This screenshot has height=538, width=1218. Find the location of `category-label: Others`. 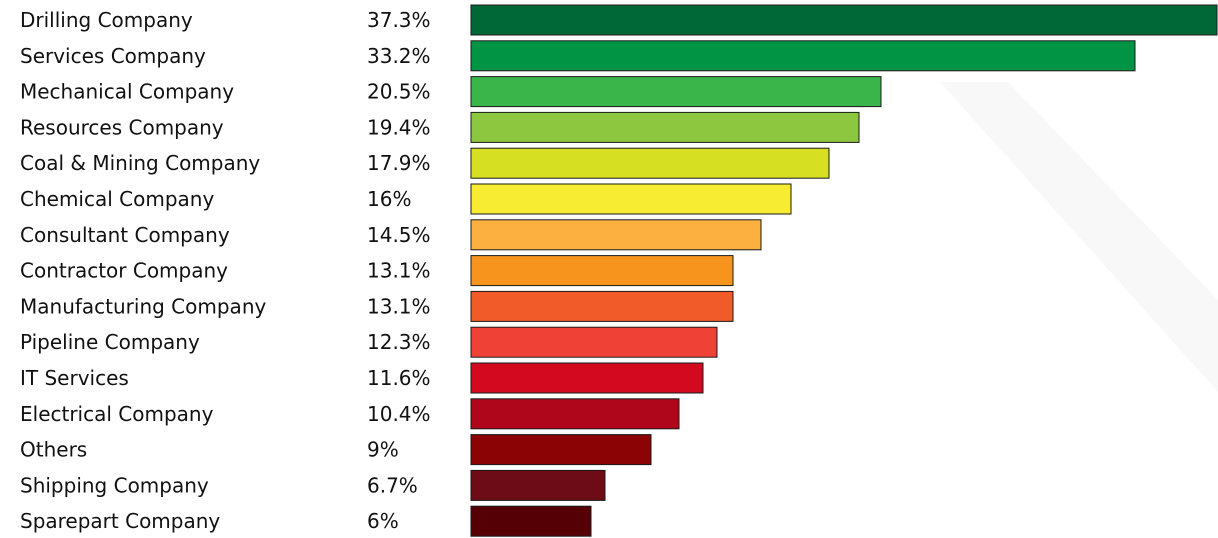

category-label: Others is located at coordinates (53, 450).